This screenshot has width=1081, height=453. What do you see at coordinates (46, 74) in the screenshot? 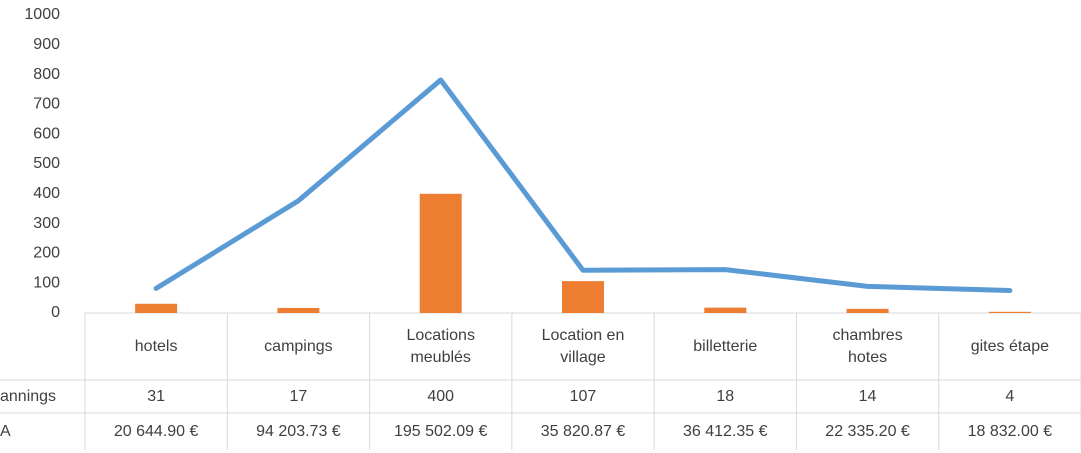
I see `y-tick-label: 800` at bounding box center [46, 74].